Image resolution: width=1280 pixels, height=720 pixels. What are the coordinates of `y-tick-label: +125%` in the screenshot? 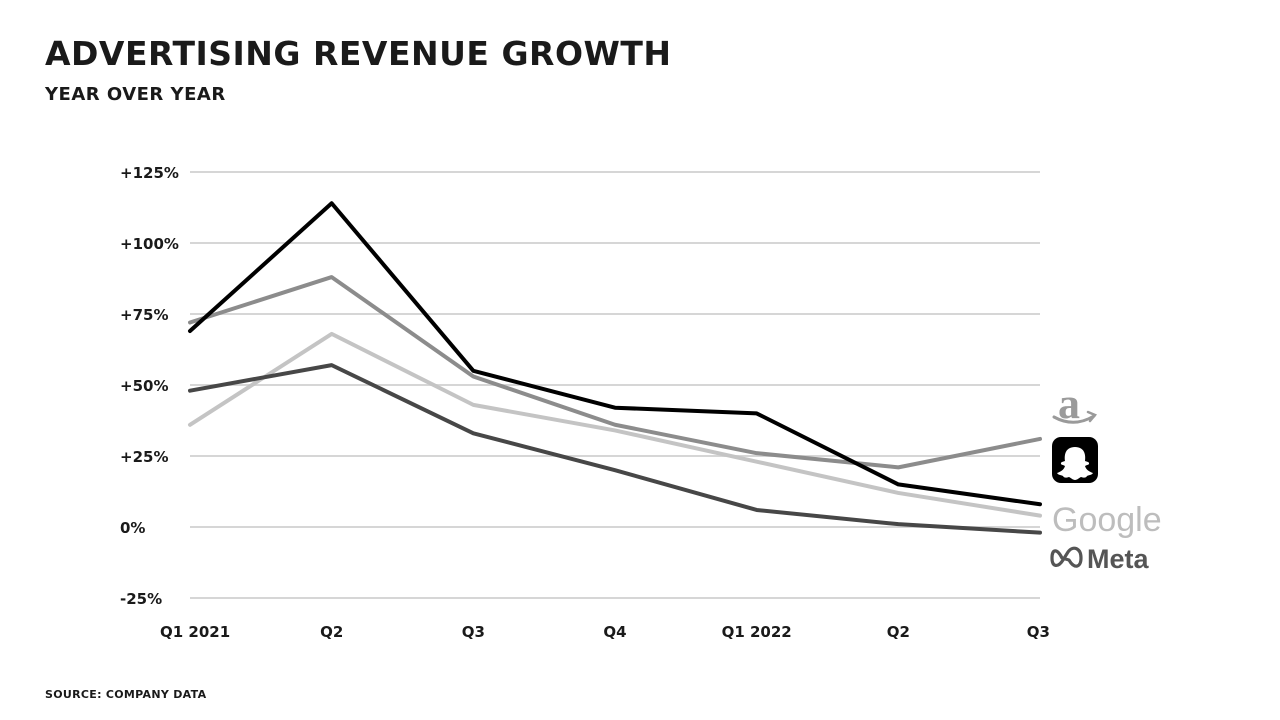 It's located at (149, 173).